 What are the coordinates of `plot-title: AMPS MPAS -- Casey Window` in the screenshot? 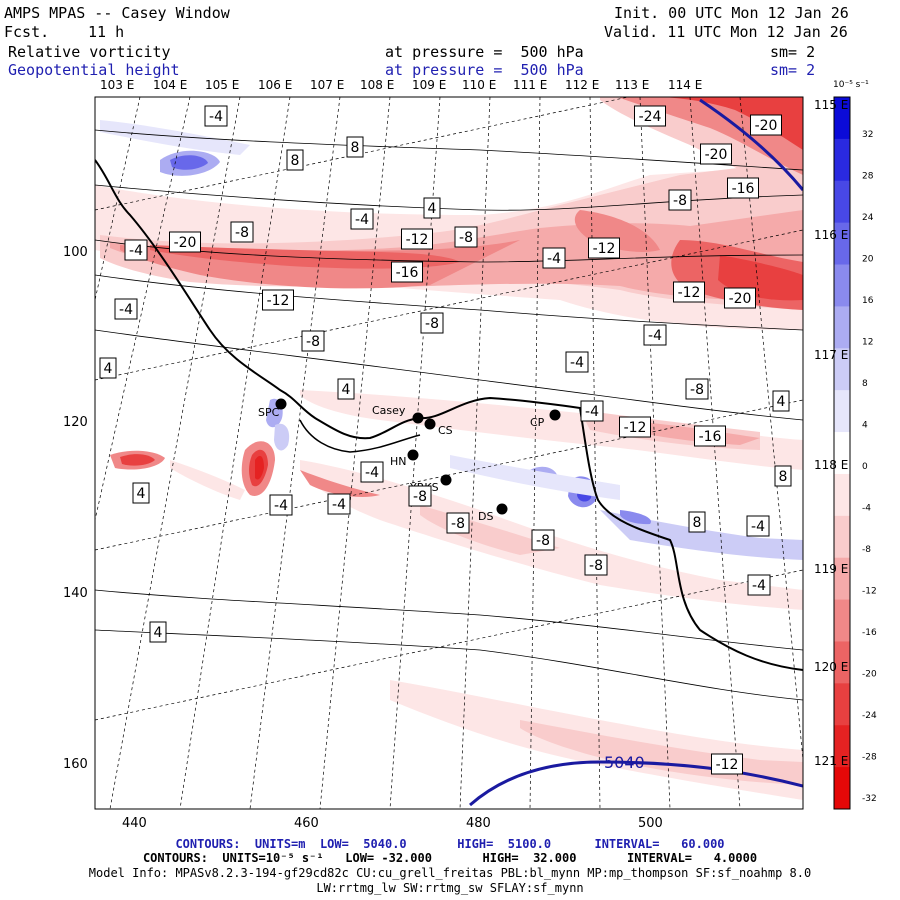 It's located at (117, 13).